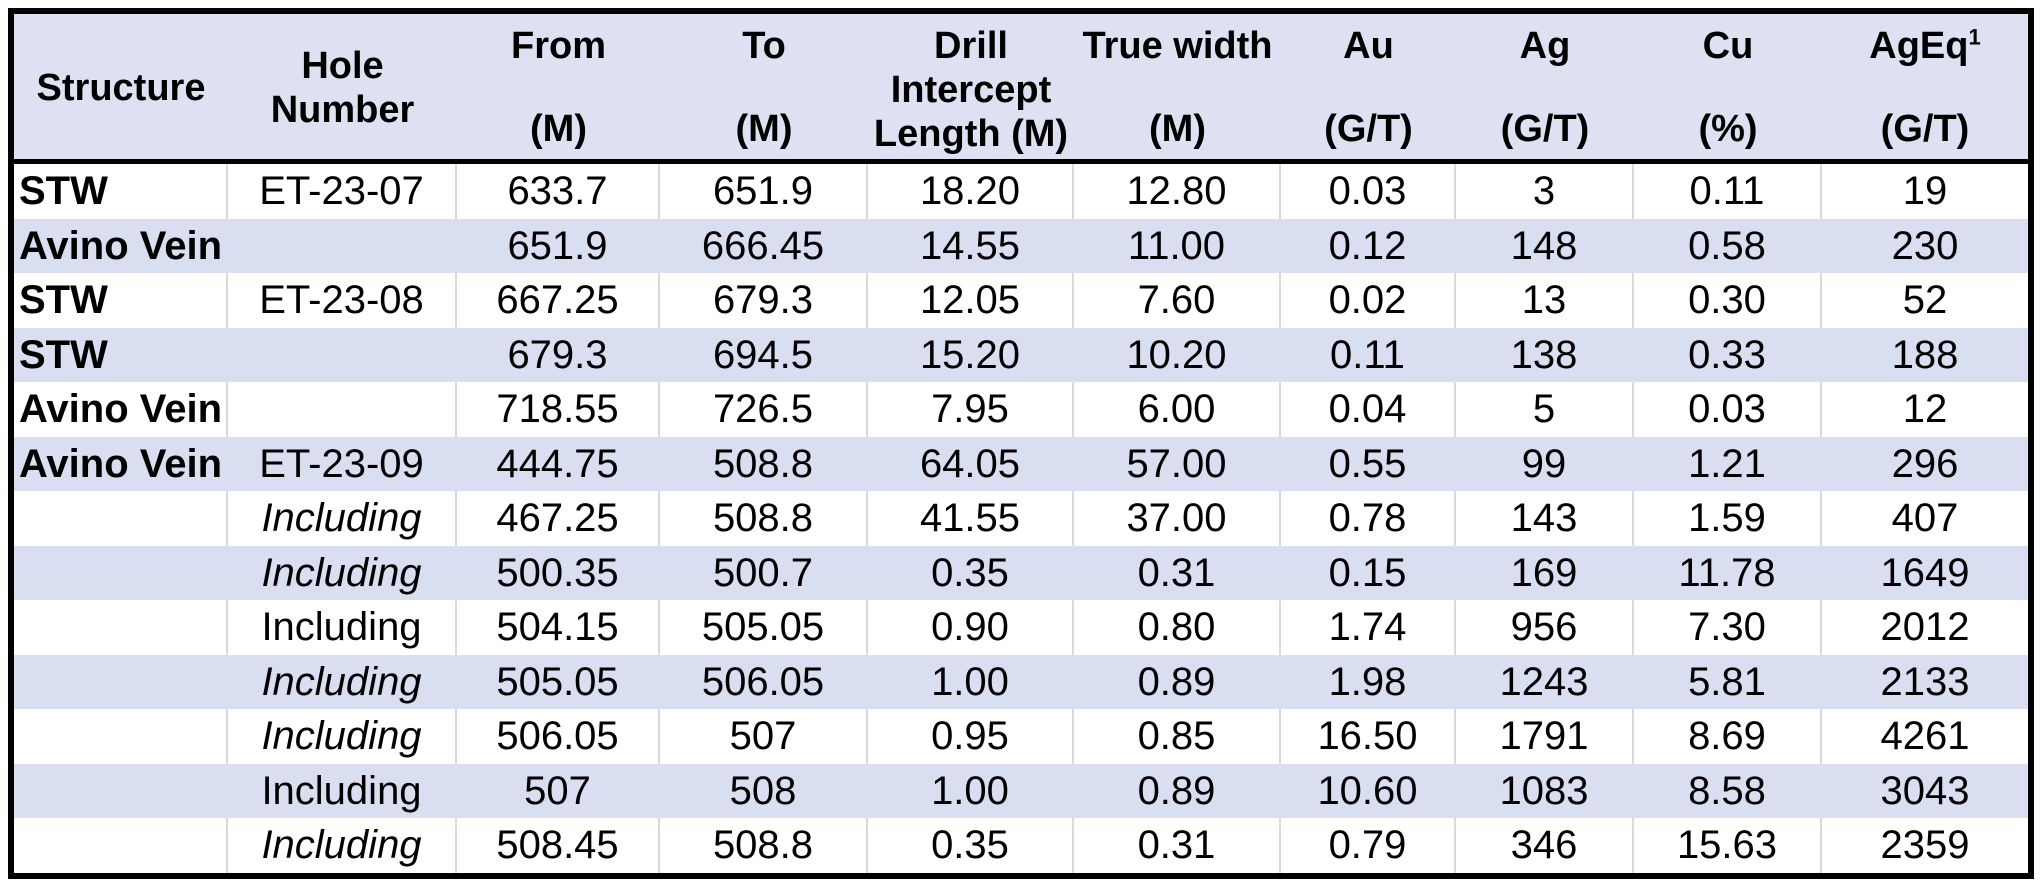 Image resolution: width=2042 pixels, height=890 pixels. What do you see at coordinates (1544, 681) in the screenshot?
I see `ag-cell: 1243` at bounding box center [1544, 681].